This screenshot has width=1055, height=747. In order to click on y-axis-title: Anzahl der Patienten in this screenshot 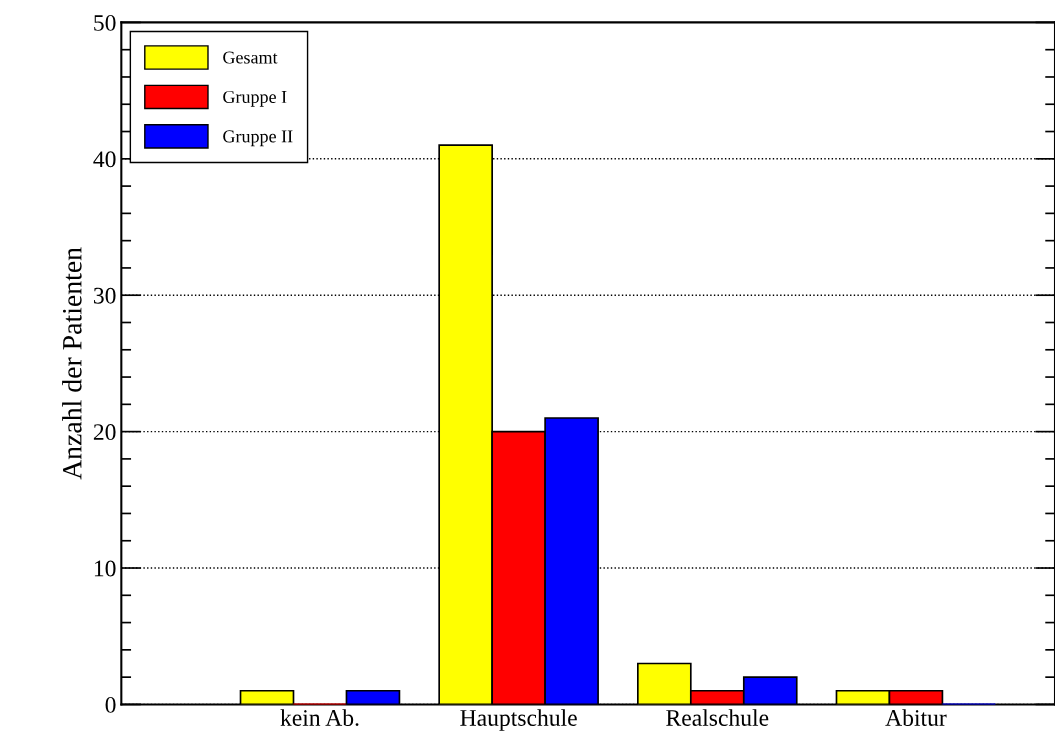, I will do `click(72, 363)`.